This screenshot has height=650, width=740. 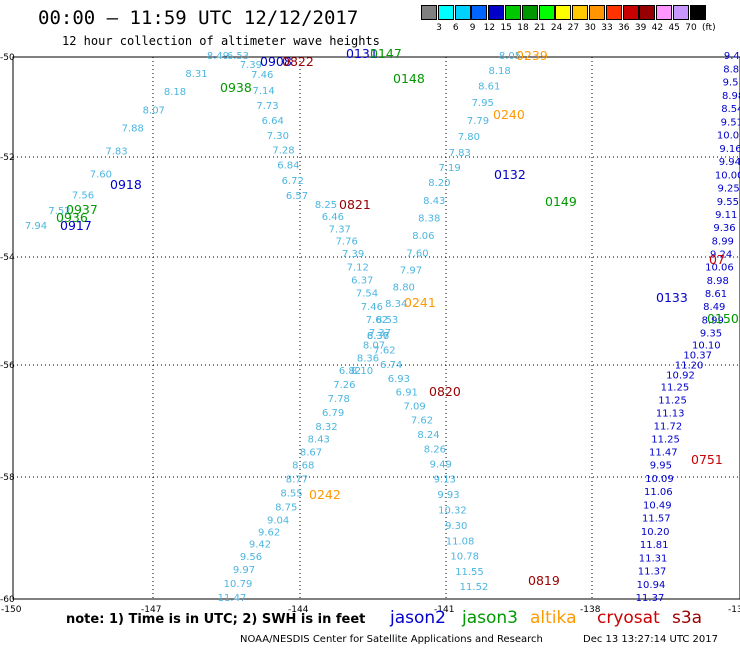 I want to click on swh-value: 8.18, so click(x=175, y=92).